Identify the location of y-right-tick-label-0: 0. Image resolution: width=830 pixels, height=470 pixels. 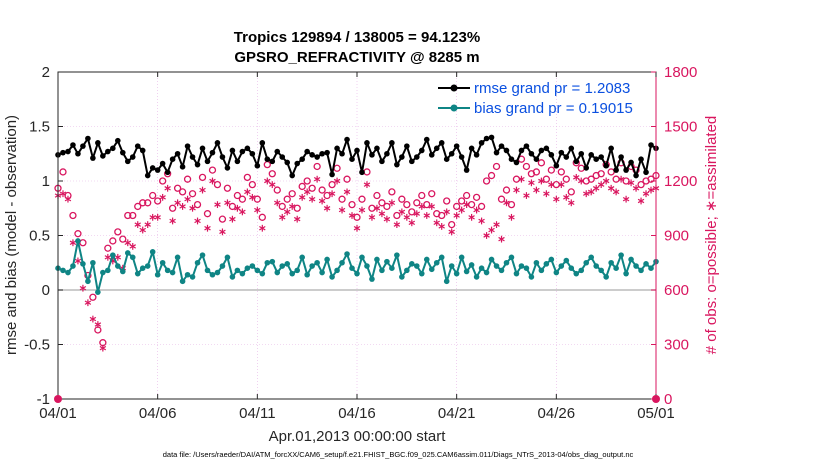
(668, 399).